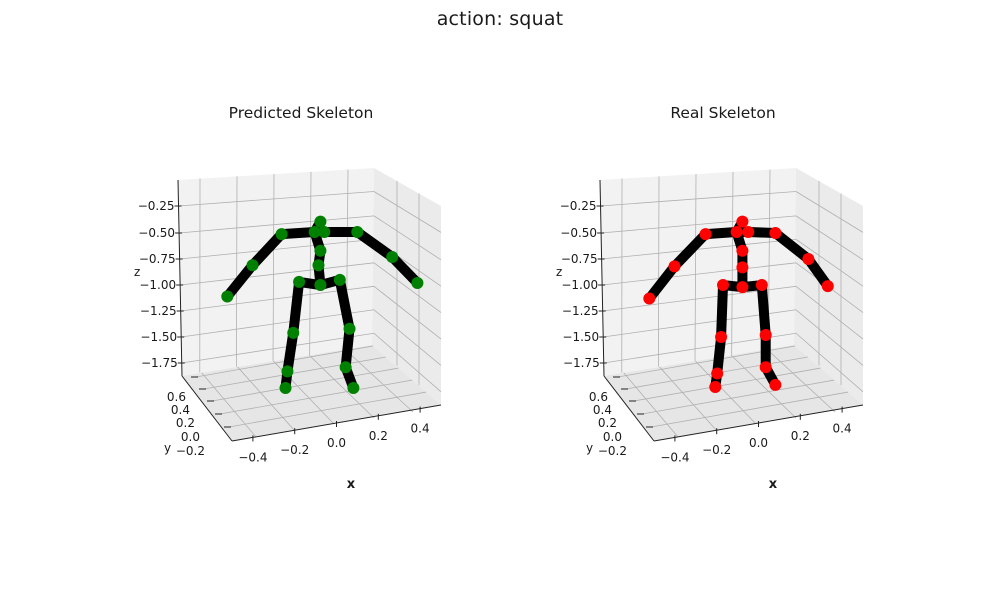 Image resolution: width=1000 pixels, height=600 pixels. I want to click on joint-right-elbow, so click(252, 265).